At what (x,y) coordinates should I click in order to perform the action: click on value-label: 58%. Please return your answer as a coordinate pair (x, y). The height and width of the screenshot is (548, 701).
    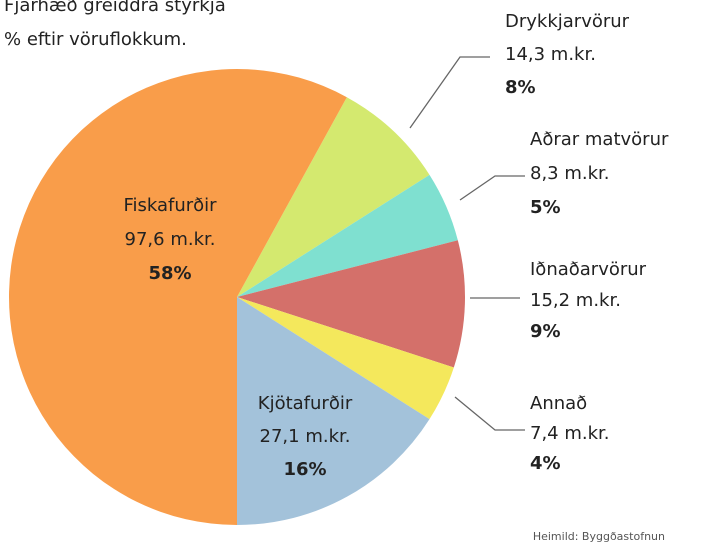
    Looking at the image, I should click on (169, 273).